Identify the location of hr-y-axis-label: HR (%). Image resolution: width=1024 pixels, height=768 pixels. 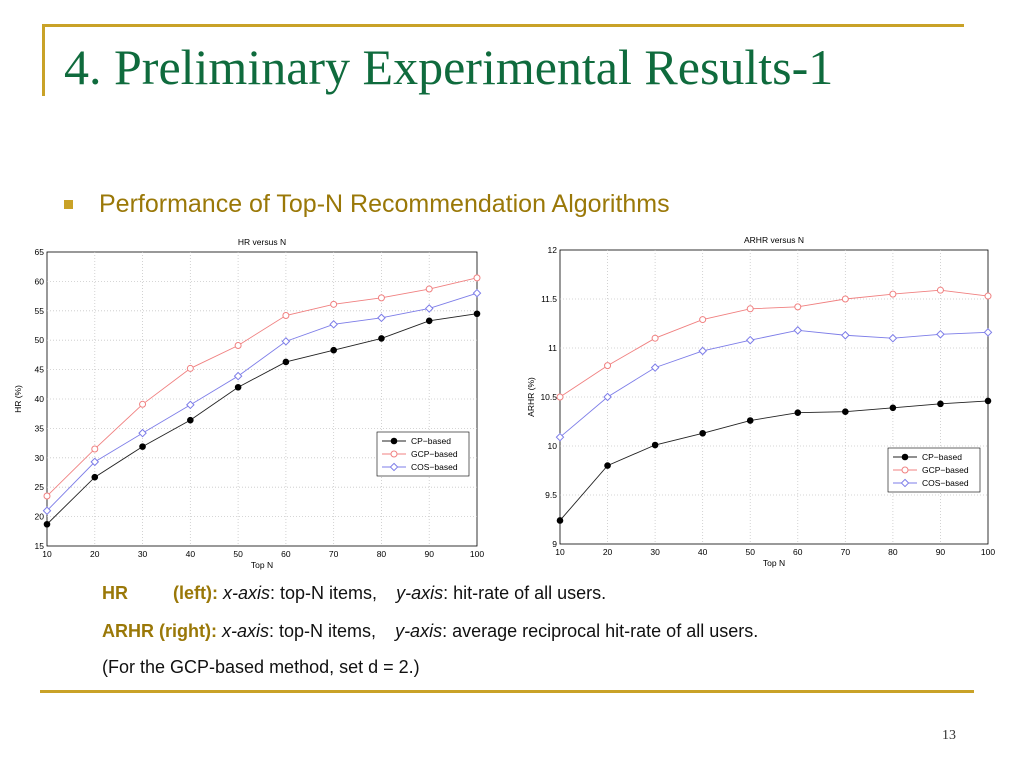
(18, 399).